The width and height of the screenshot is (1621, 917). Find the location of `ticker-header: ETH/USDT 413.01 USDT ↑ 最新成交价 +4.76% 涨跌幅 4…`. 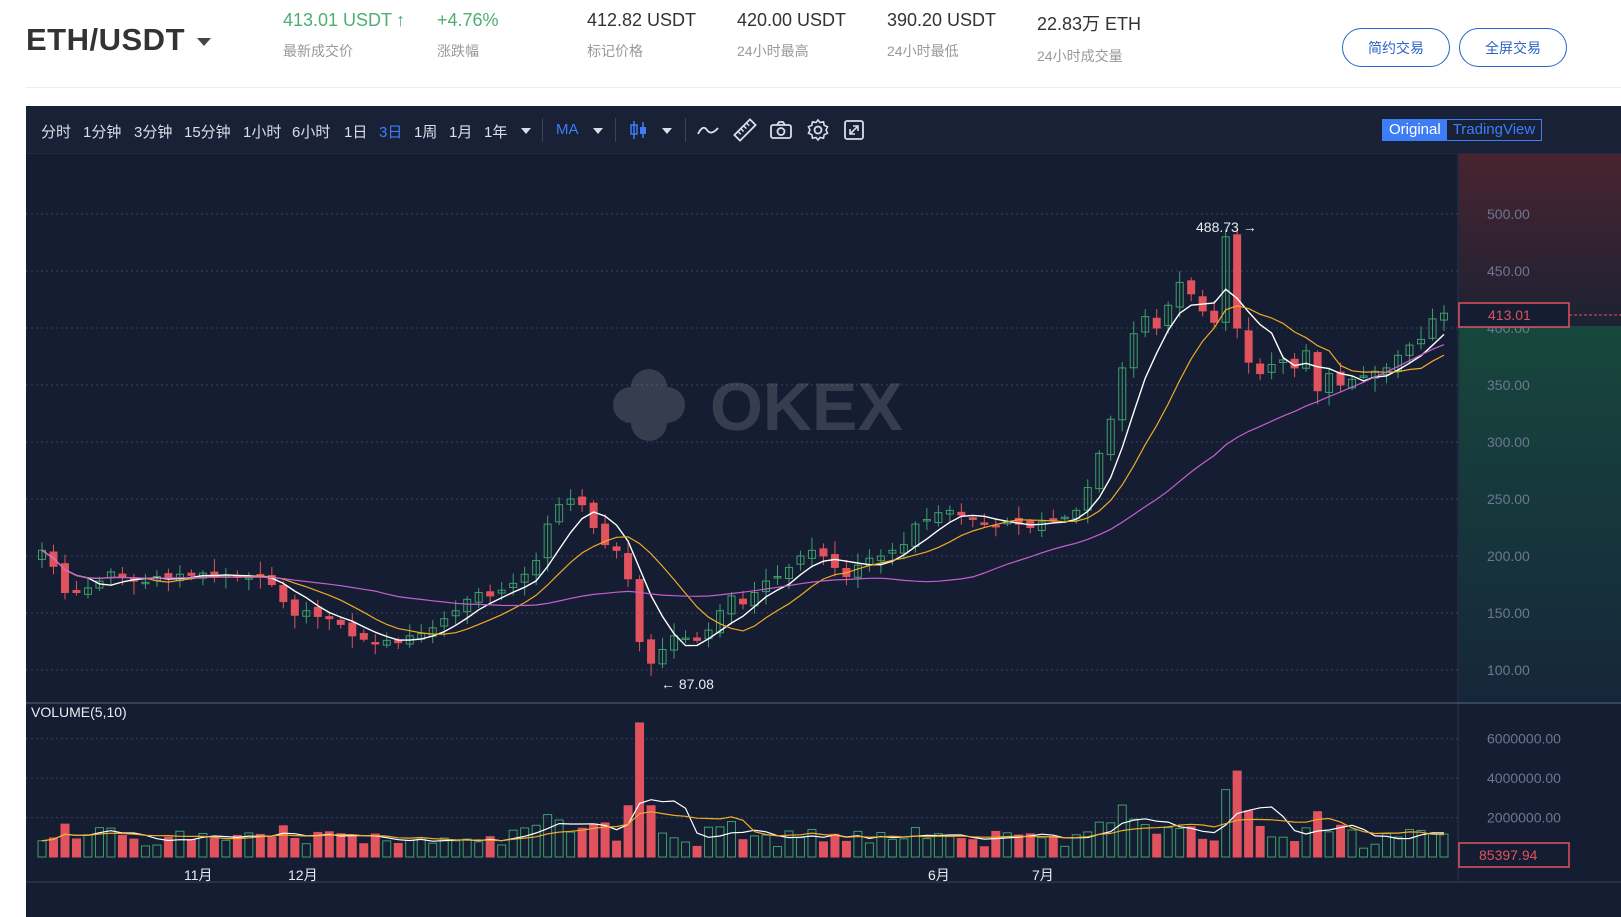

ticker-header: ETH/USDT 413.01 USDT ↑ 最新成交价 +4.76% 涨跌幅 4… is located at coordinates (810, 44).